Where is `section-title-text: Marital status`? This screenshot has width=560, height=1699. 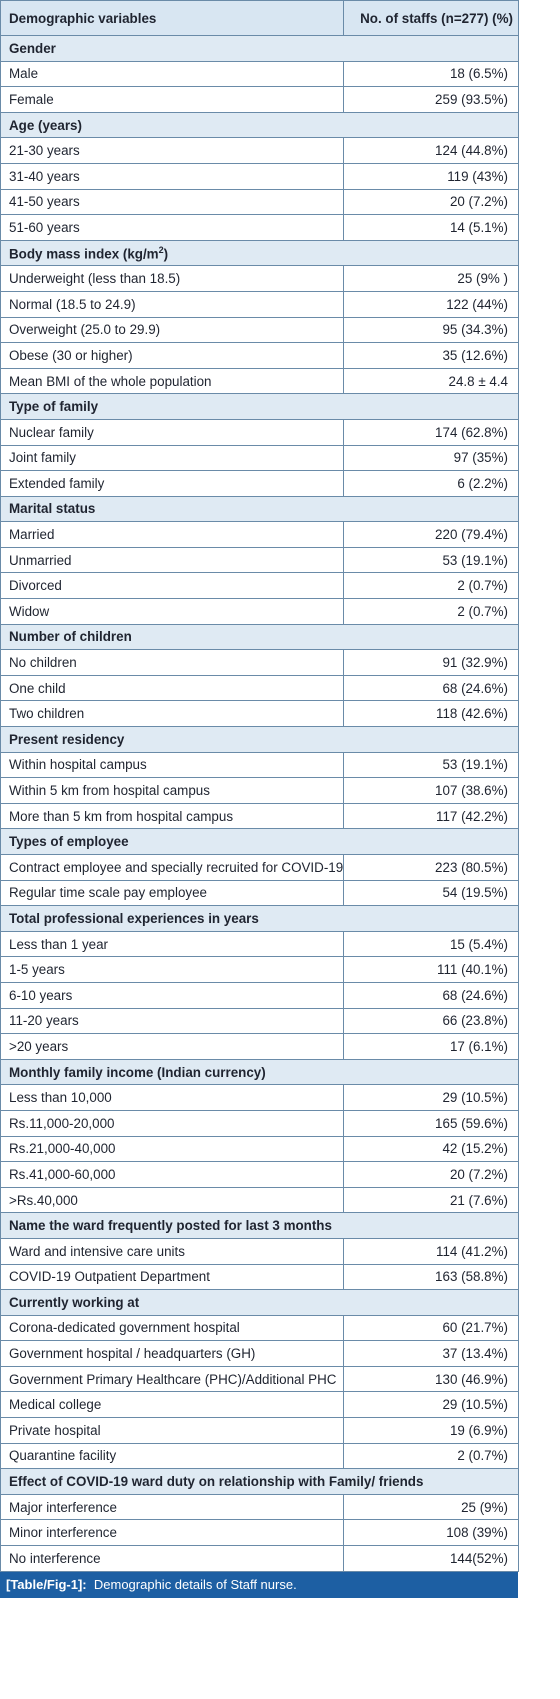 section-title-text: Marital status is located at coordinates (52, 509).